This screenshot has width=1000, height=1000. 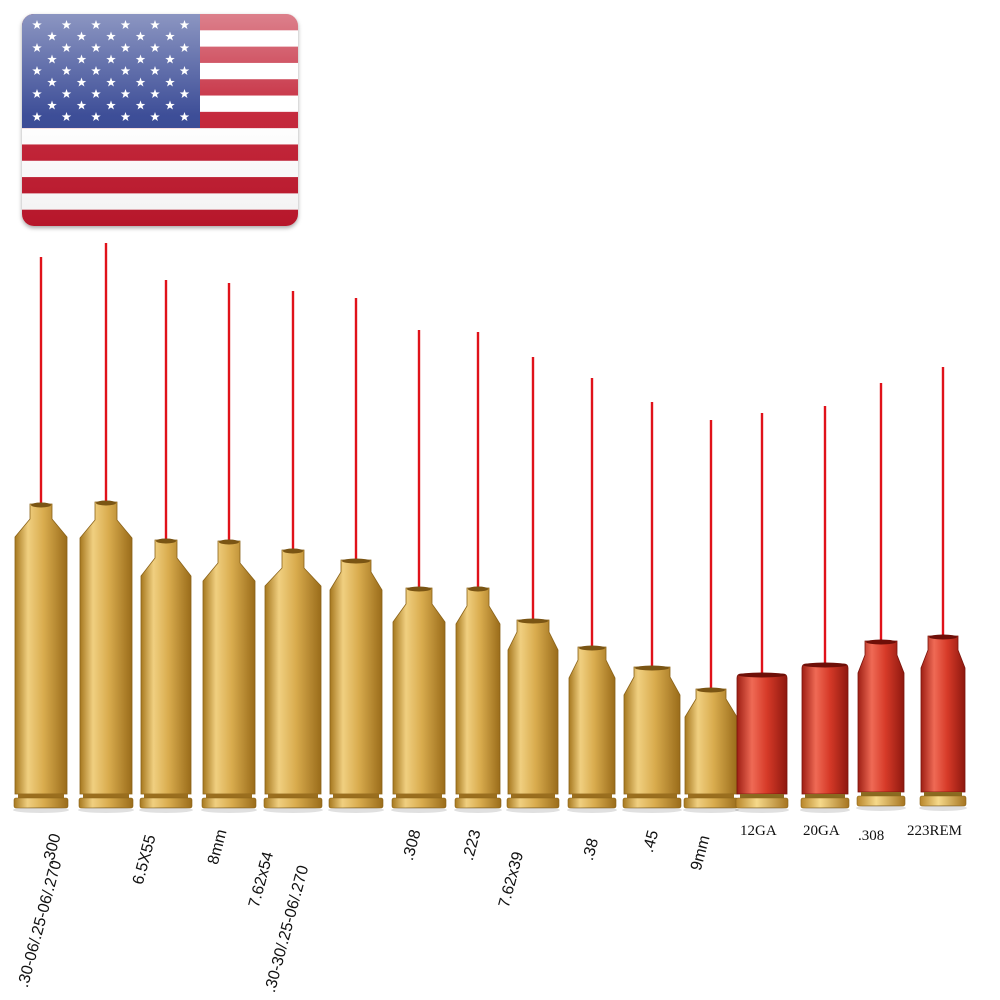 What do you see at coordinates (935, 831) in the screenshot?
I see `caliber-label: 223REM` at bounding box center [935, 831].